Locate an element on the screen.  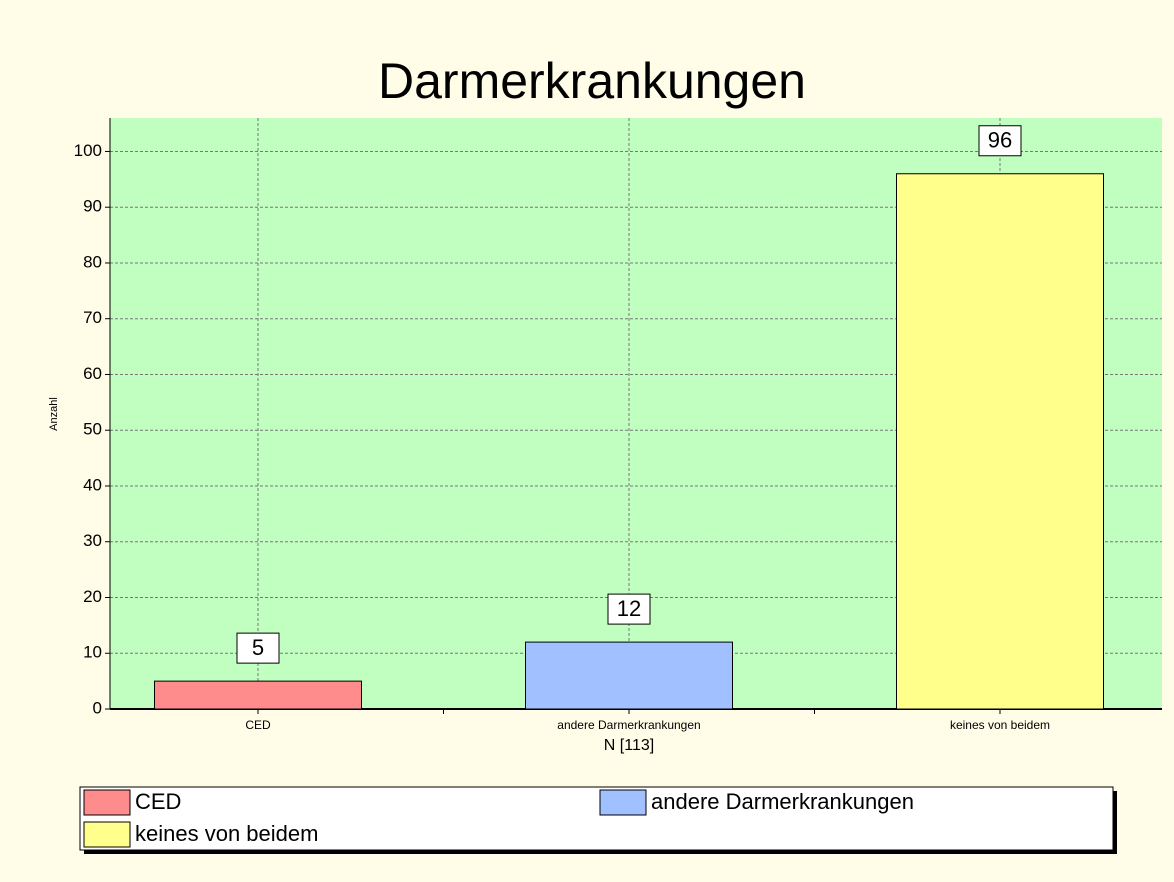
legend-label: CED is located at coordinates (158, 801).